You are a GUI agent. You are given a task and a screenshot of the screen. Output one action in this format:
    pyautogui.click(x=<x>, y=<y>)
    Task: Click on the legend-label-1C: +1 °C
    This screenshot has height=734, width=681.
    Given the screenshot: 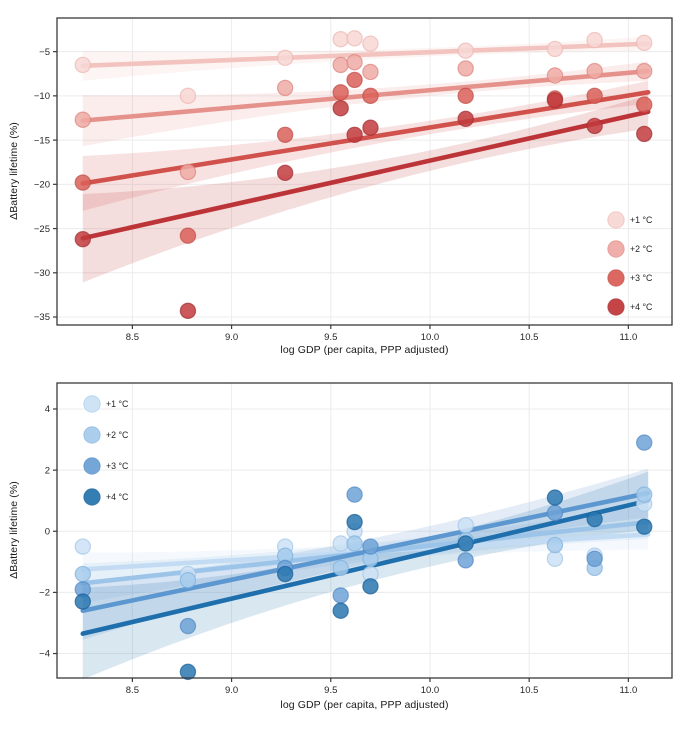 What is the action you would take?
    pyautogui.click(x=117, y=404)
    